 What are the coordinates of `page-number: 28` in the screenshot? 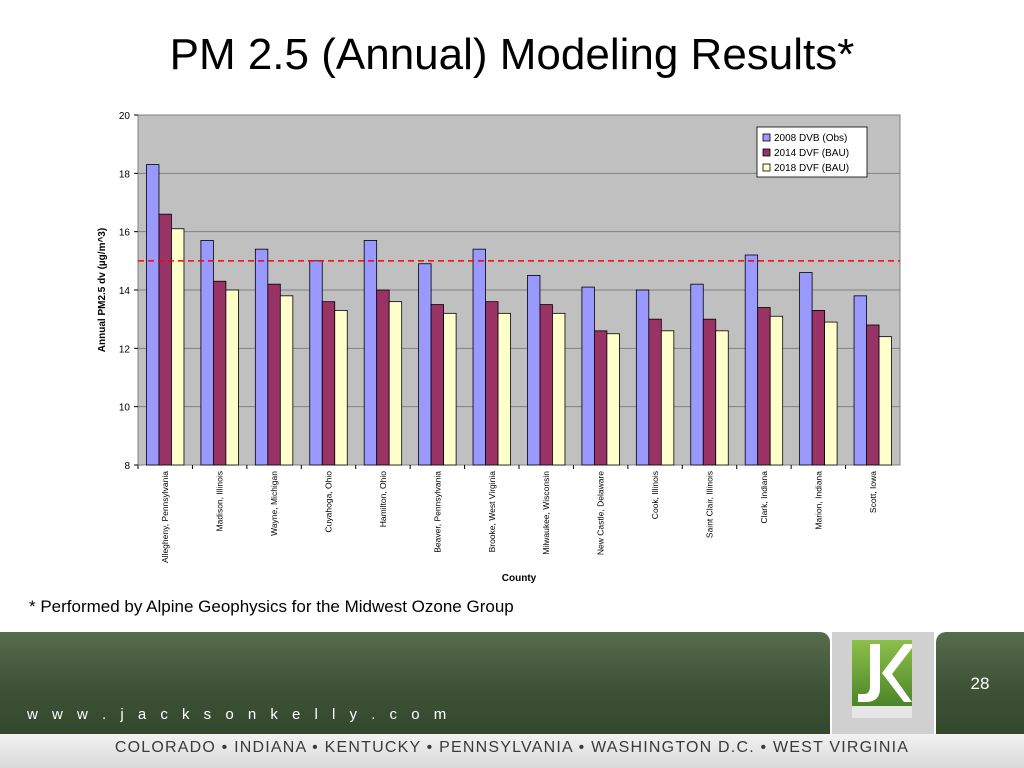 It's located at (980, 683).